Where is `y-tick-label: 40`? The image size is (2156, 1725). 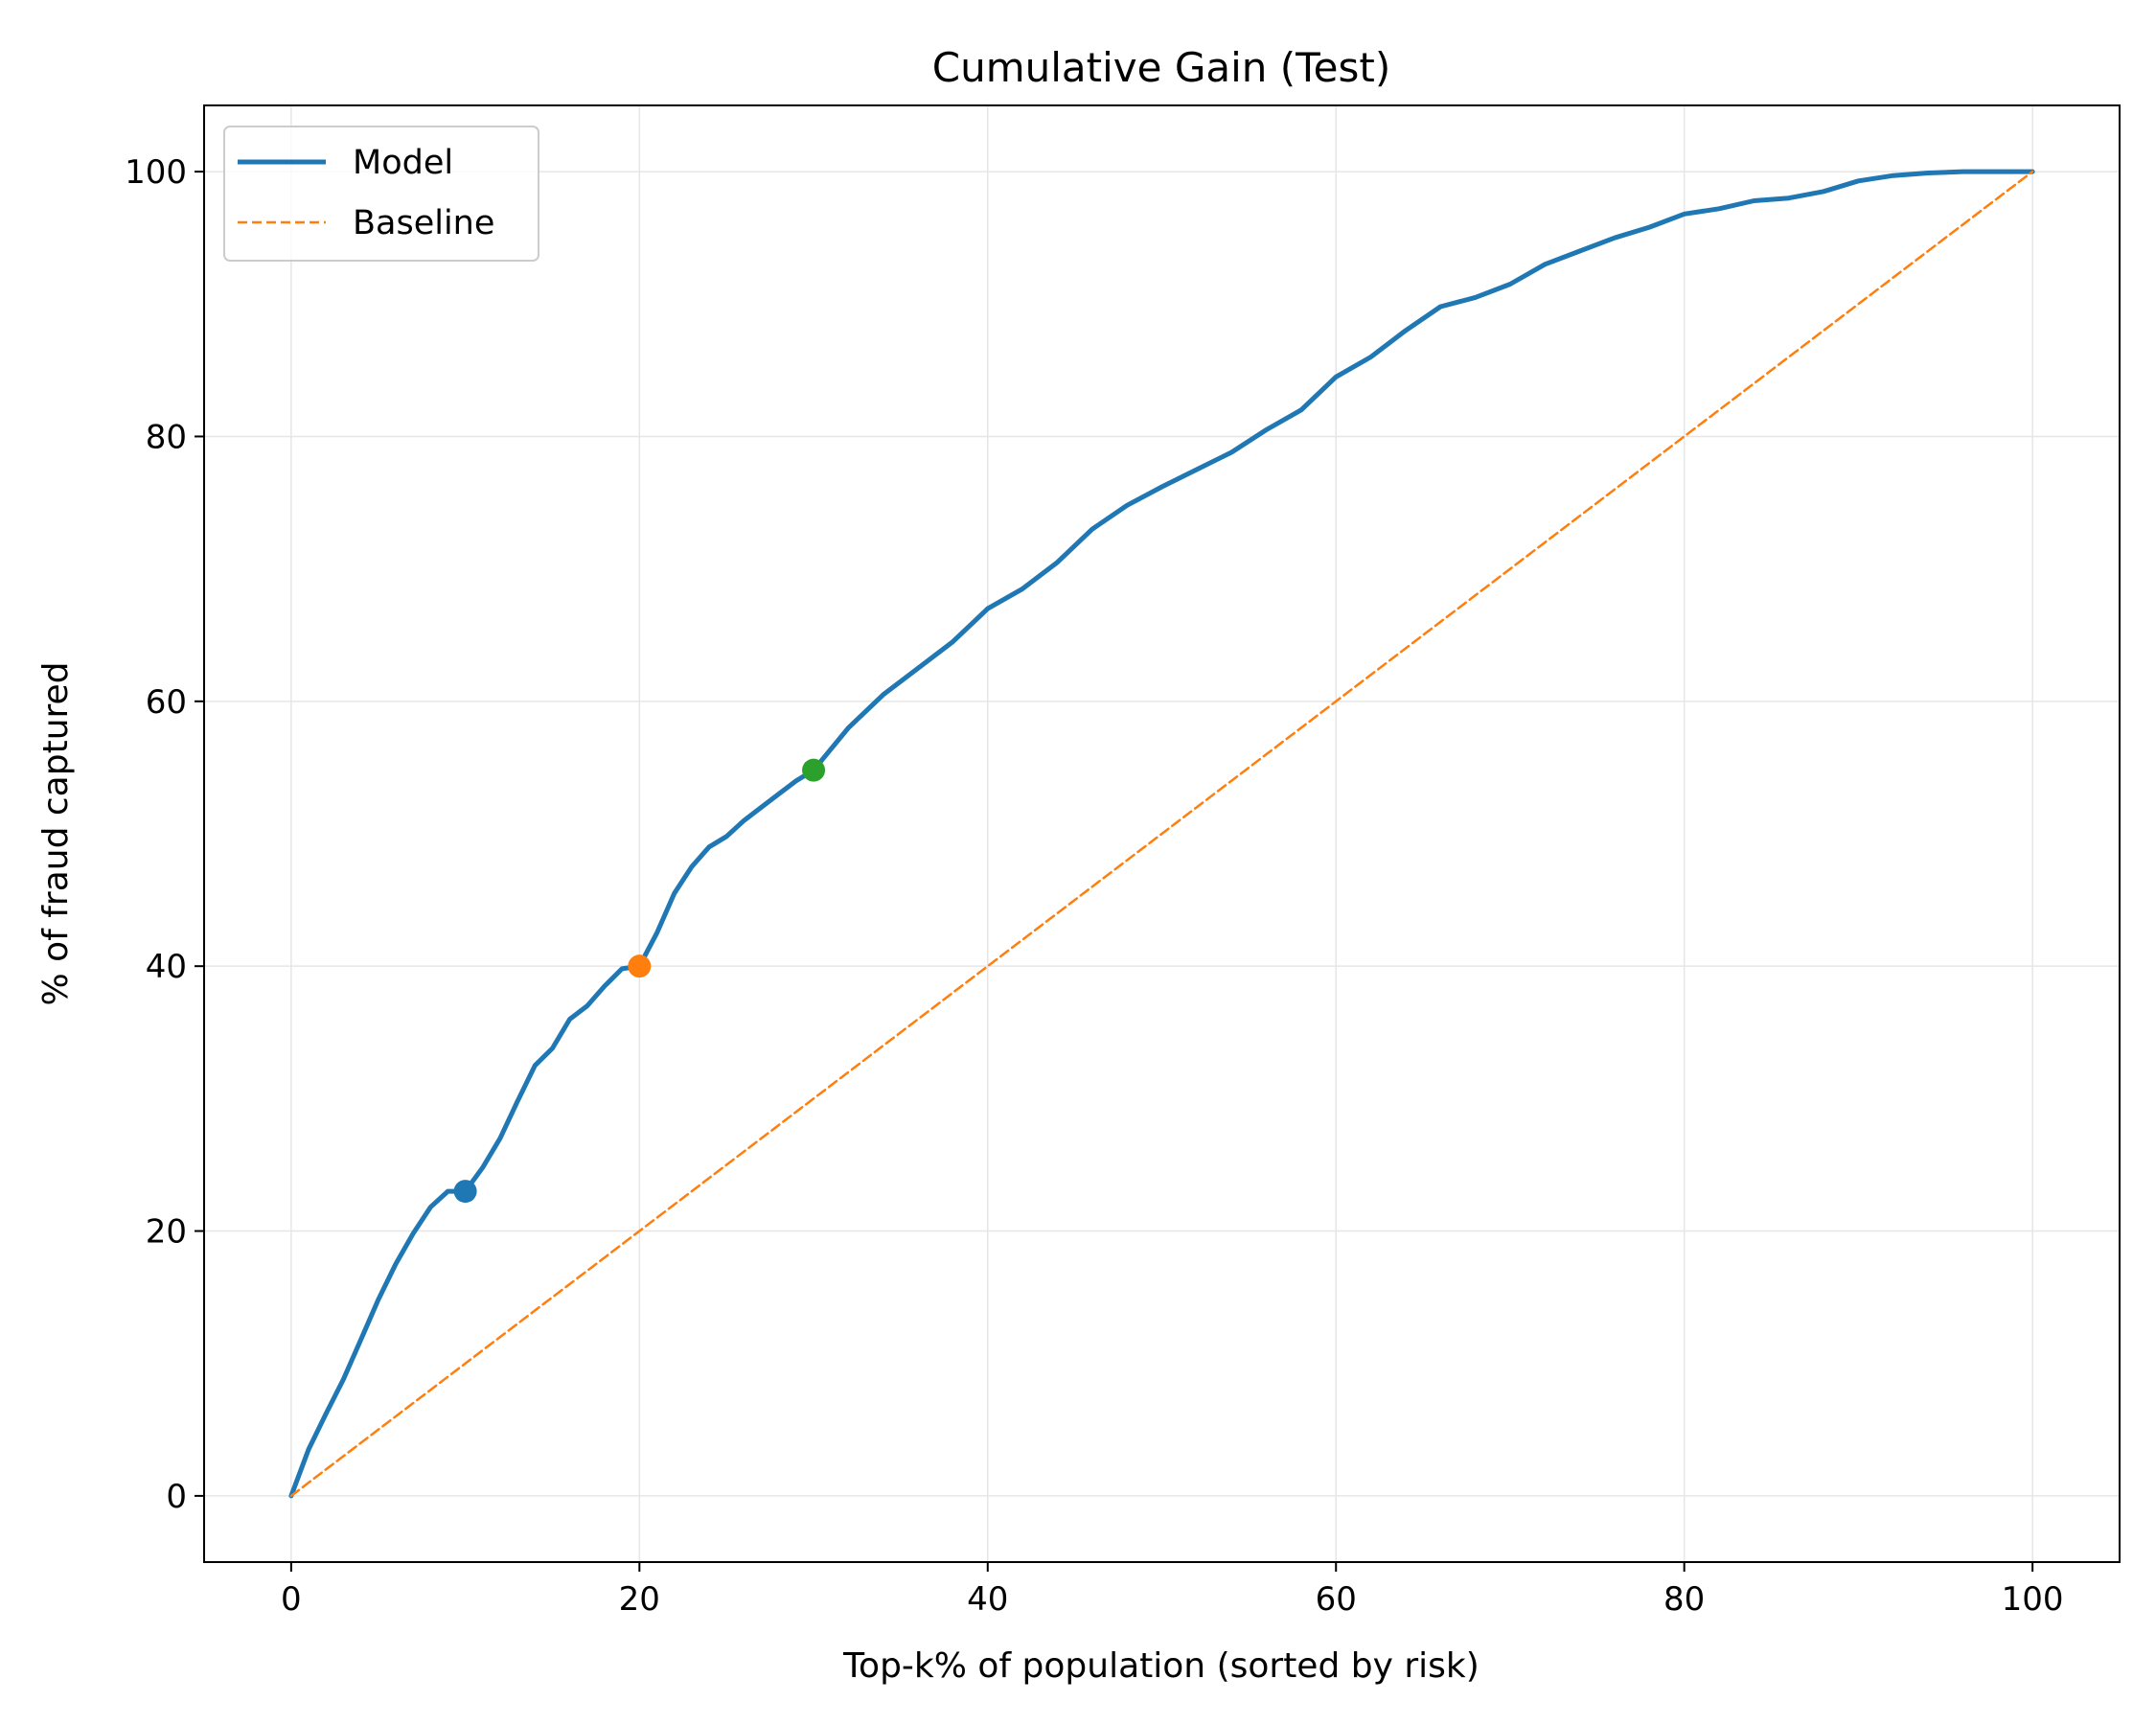
y-tick-label: 40 is located at coordinates (166, 967).